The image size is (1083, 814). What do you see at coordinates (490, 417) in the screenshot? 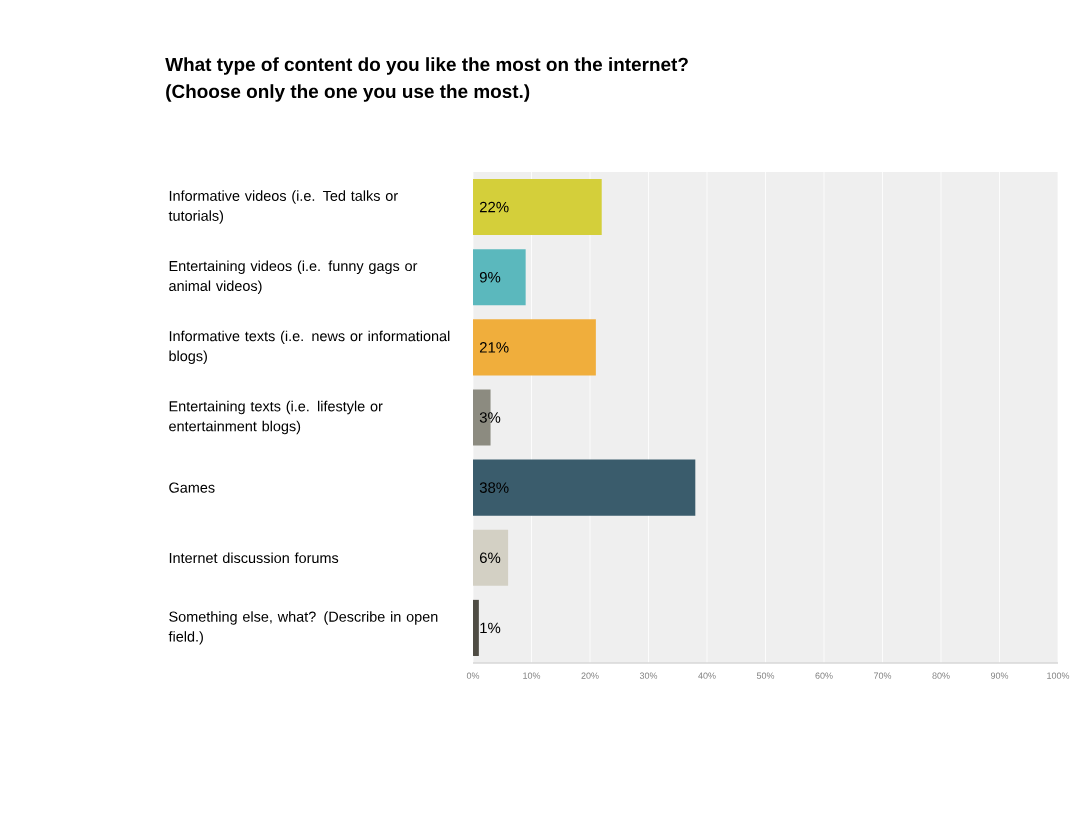
I see `data-label: 3%` at bounding box center [490, 417].